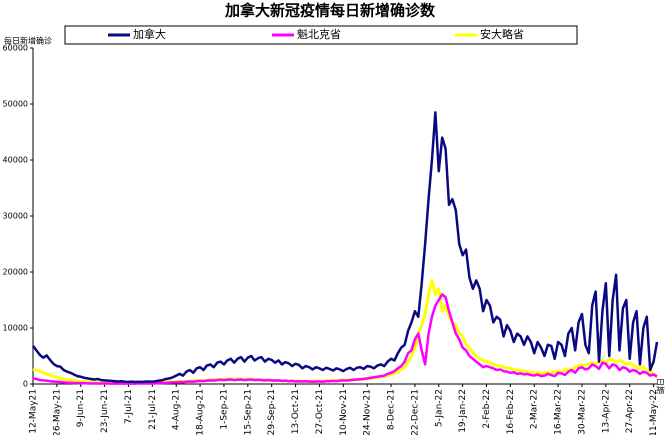 This screenshot has height=435, width=665. What do you see at coordinates (502, 34) in the screenshot?
I see `legend-text: 安大略省` at bounding box center [502, 34].